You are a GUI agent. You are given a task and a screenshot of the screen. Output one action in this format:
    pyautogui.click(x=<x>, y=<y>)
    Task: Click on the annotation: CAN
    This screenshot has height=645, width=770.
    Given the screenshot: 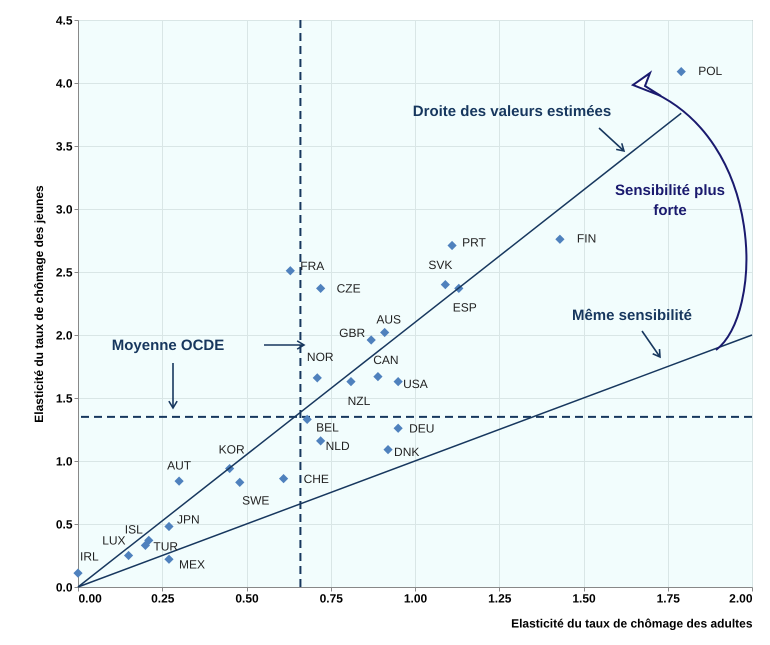 What is the action you would take?
    pyautogui.click(x=386, y=359)
    